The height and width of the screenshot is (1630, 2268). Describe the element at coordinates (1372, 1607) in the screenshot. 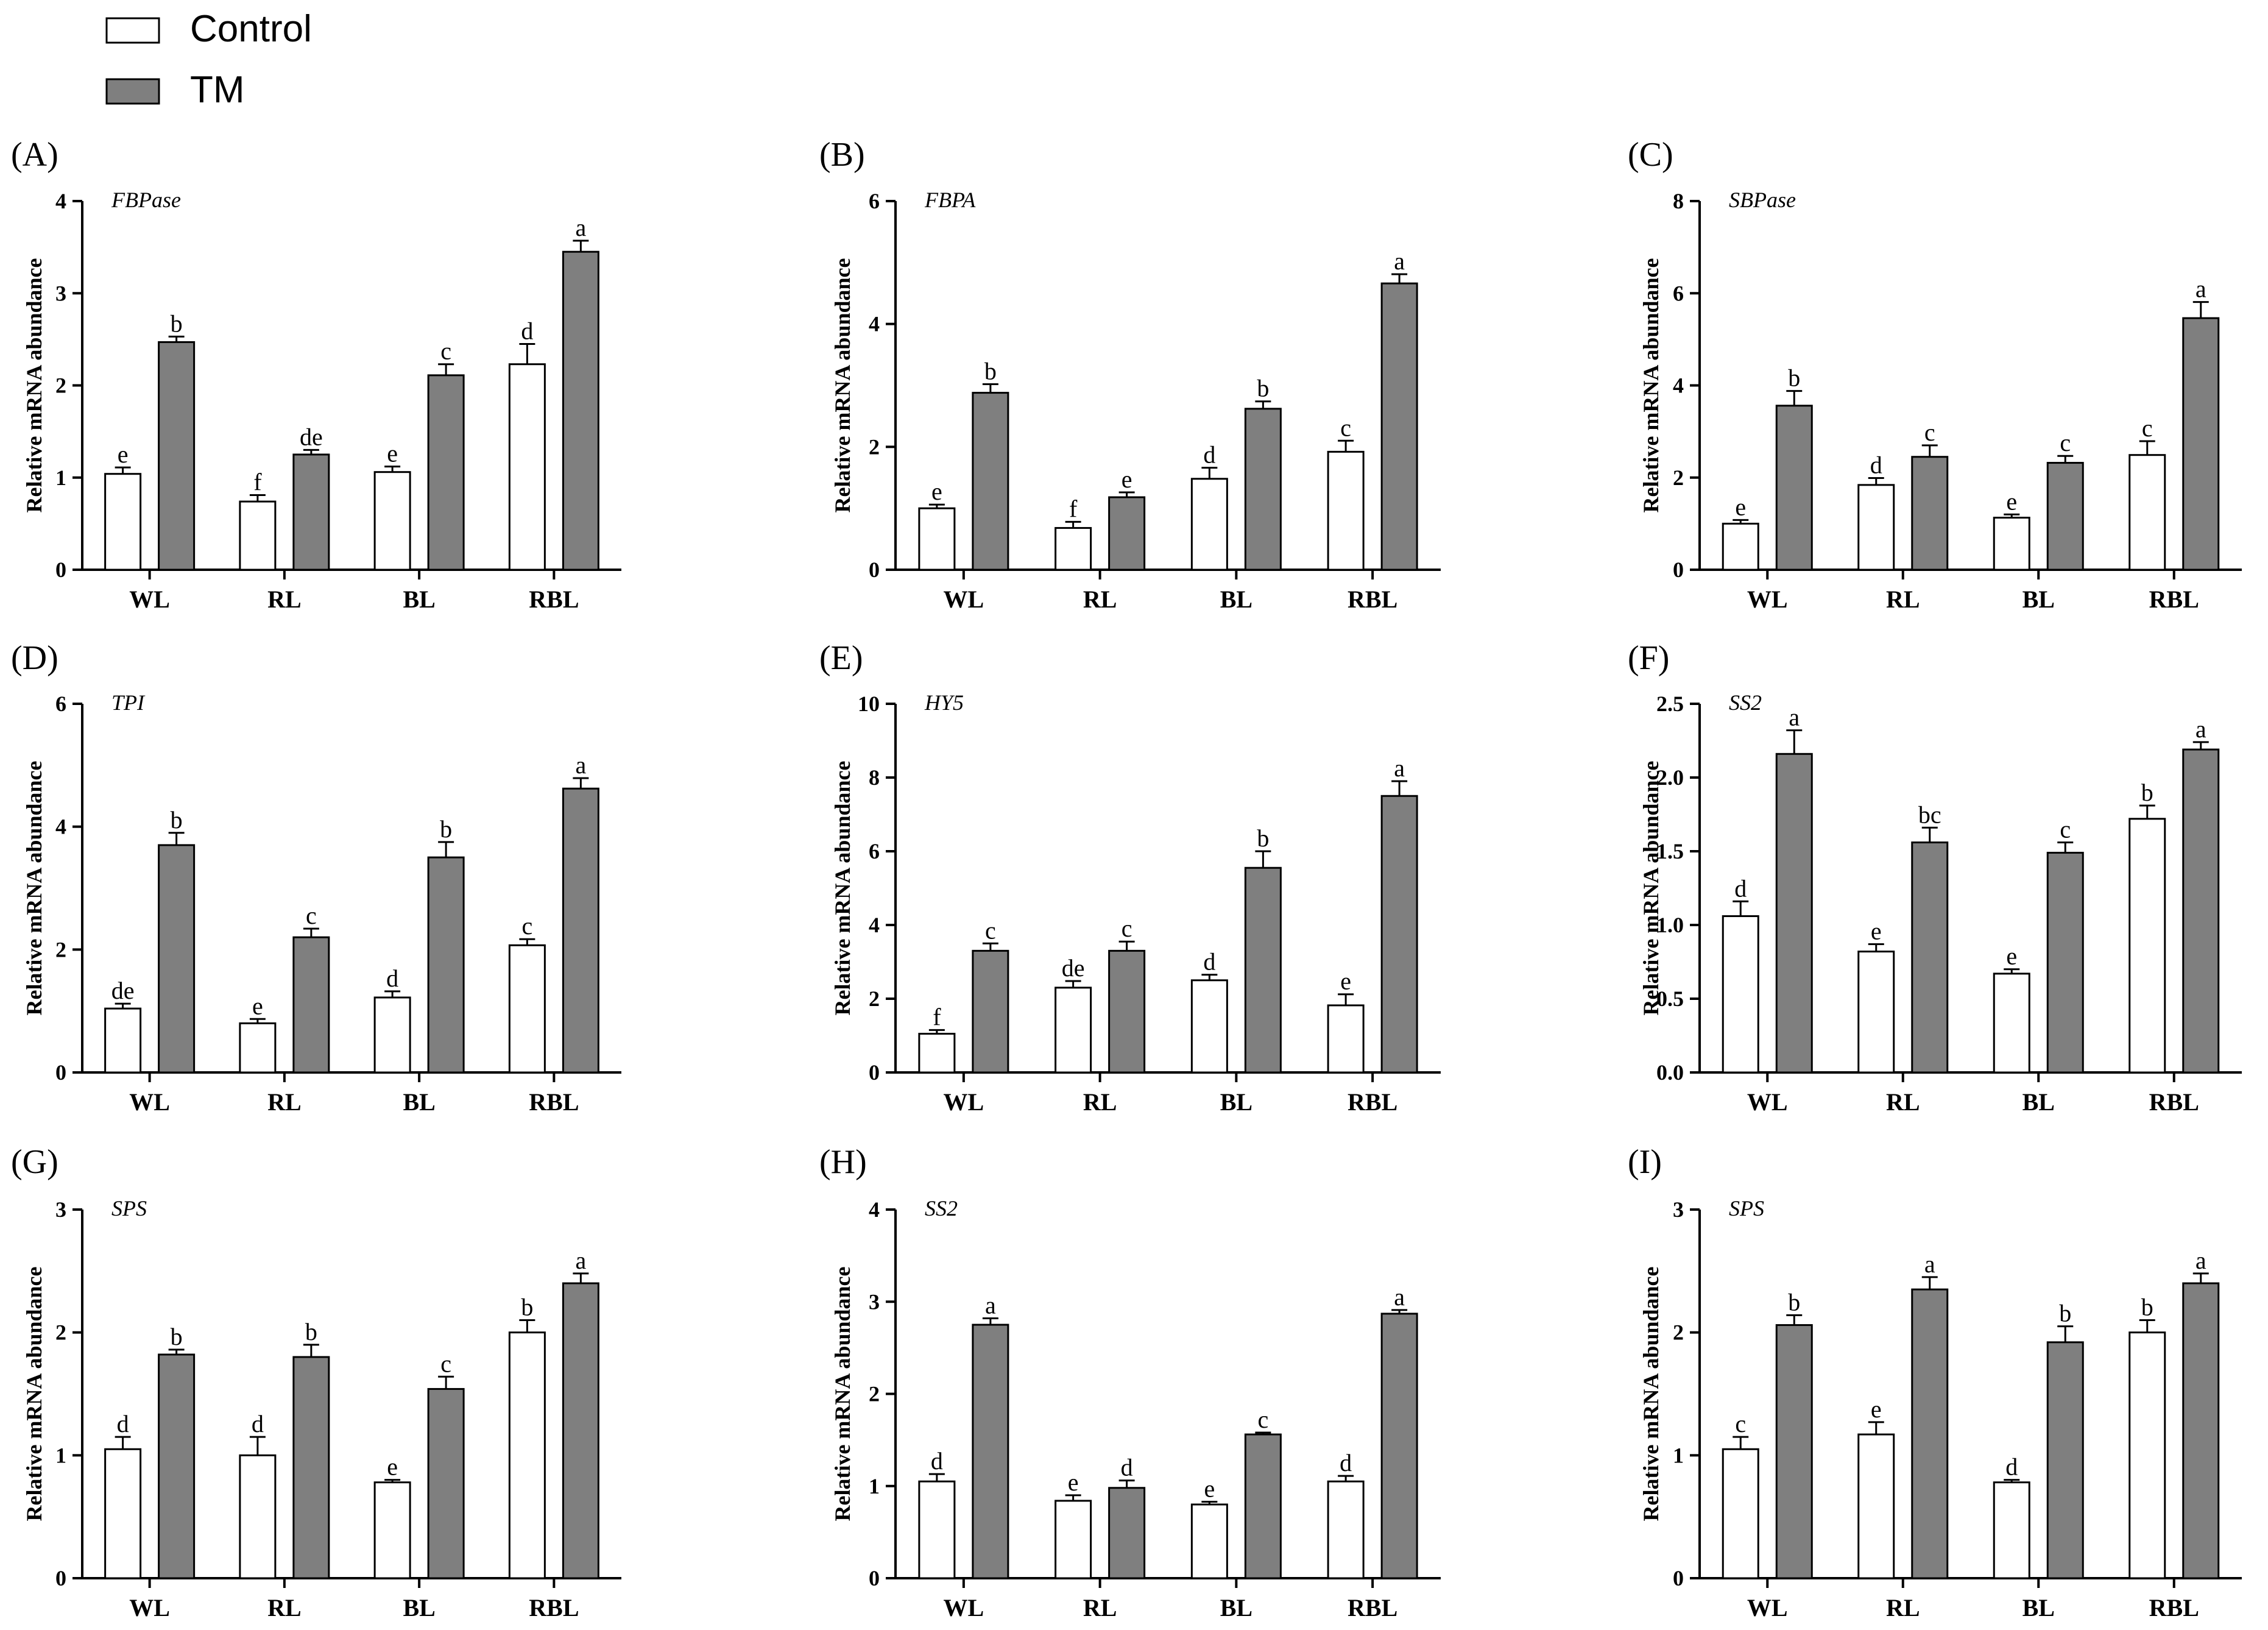

I see `x-tick-label: RBL` at that location.